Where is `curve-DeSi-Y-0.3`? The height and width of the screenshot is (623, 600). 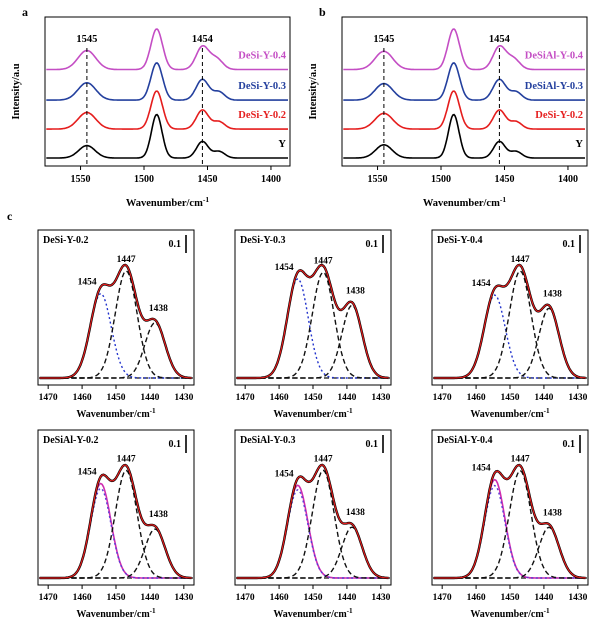
curve-DeSi-Y-0.3 is located at coordinates (167, 81).